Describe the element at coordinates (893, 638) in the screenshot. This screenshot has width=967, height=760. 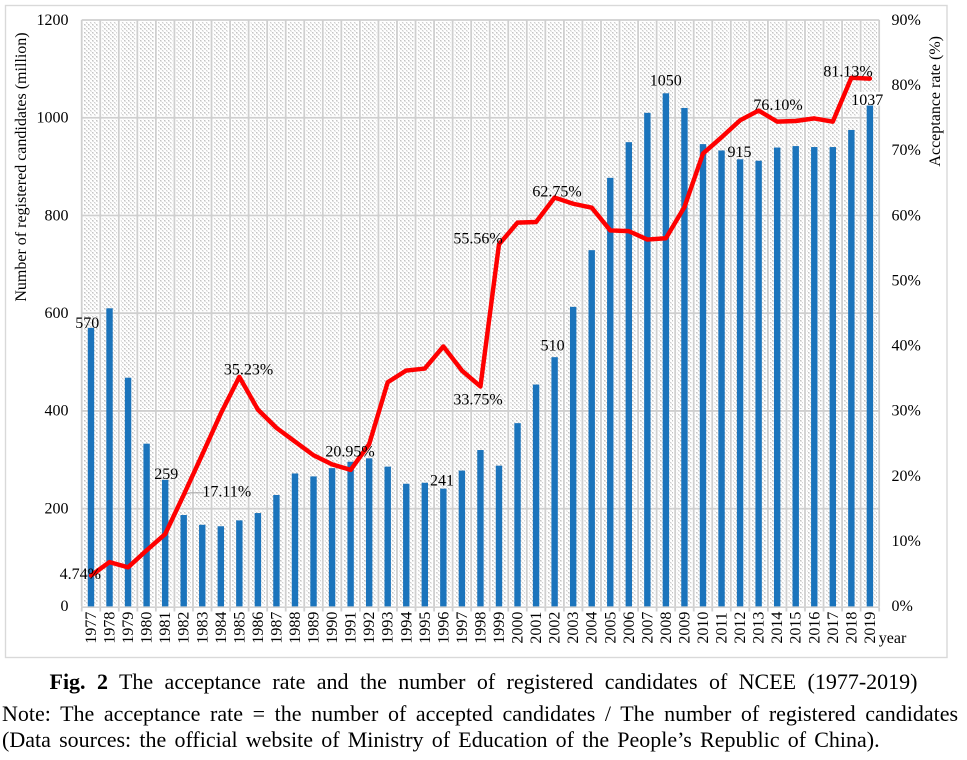
I see `svg-text: year` at that location.